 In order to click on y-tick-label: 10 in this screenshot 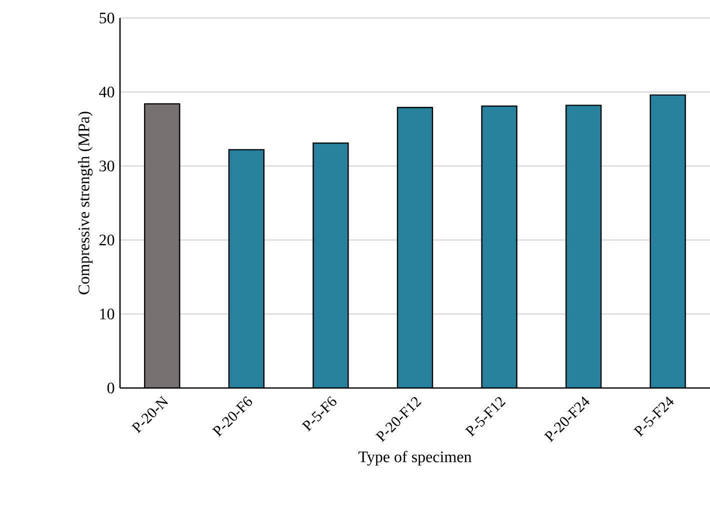, I will do `click(107, 314)`.